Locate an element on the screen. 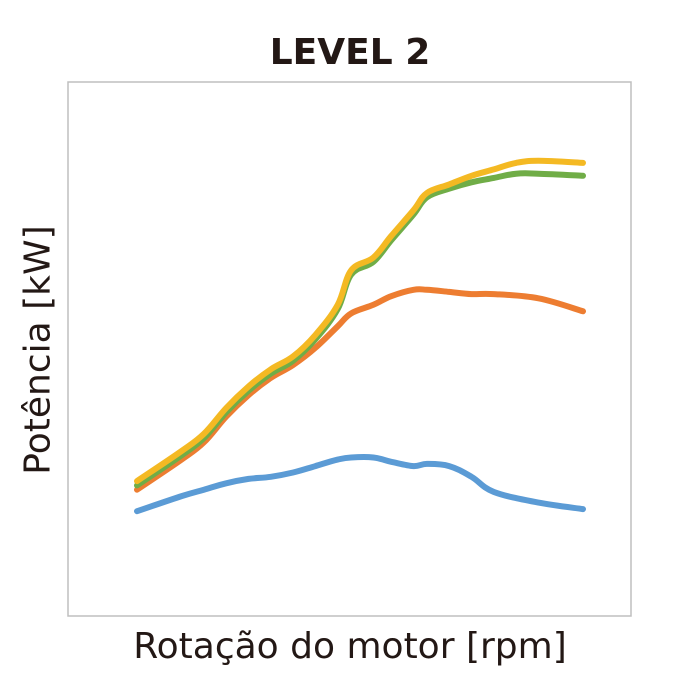 The image size is (700, 700). y-axis-label: Potência [kW] is located at coordinates (38, 350).